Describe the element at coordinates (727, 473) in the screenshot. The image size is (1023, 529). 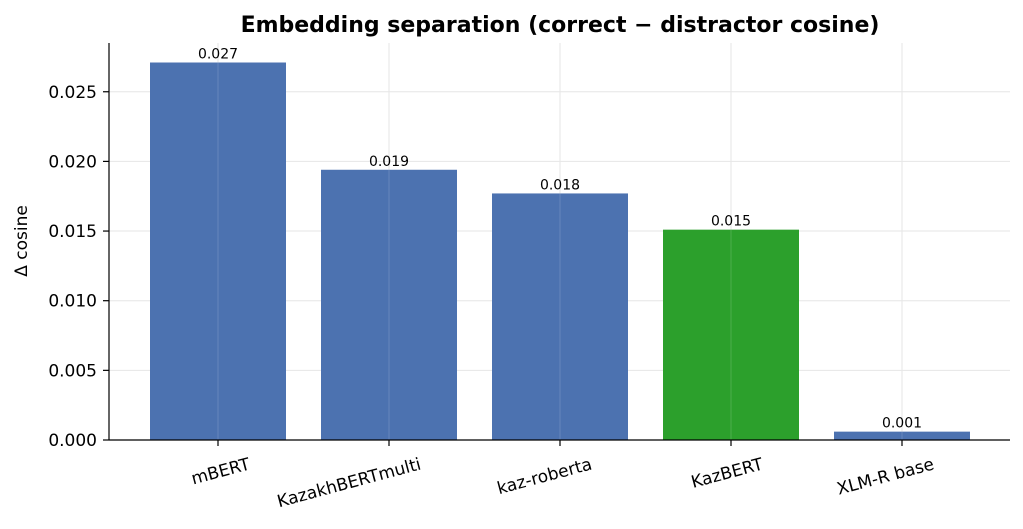
I see `x-tick-label: KazBERT` at that location.